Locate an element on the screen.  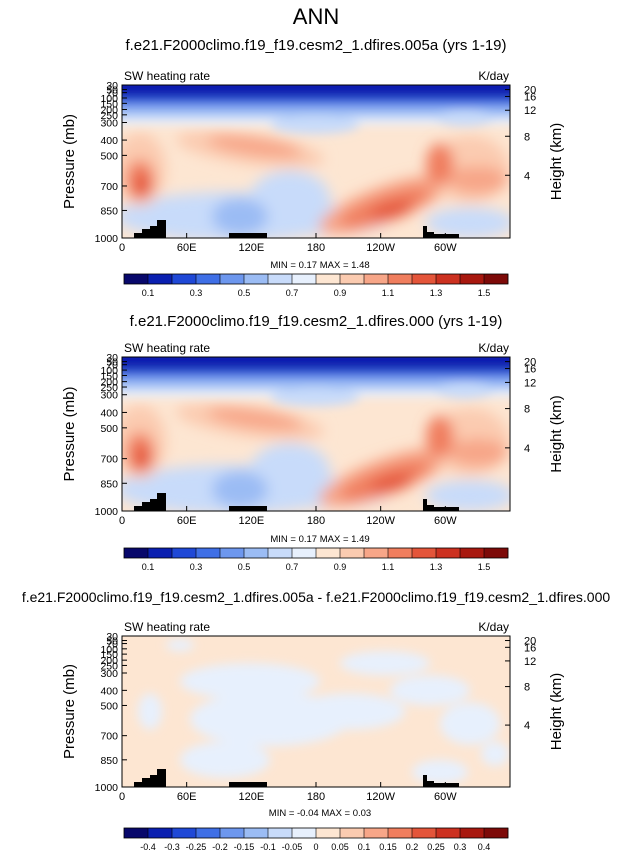
y-tick-label: 150 is located at coordinates (109, 655).